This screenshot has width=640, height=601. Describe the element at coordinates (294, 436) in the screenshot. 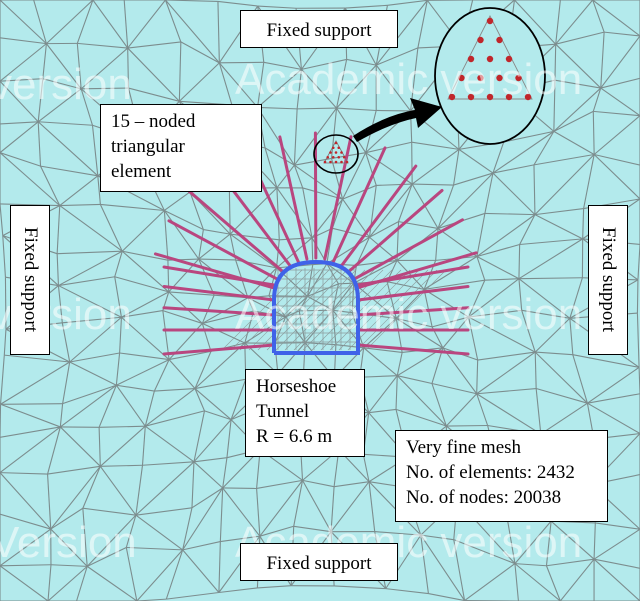

I see `tunnel-label-line: R = 6.6 m` at that location.